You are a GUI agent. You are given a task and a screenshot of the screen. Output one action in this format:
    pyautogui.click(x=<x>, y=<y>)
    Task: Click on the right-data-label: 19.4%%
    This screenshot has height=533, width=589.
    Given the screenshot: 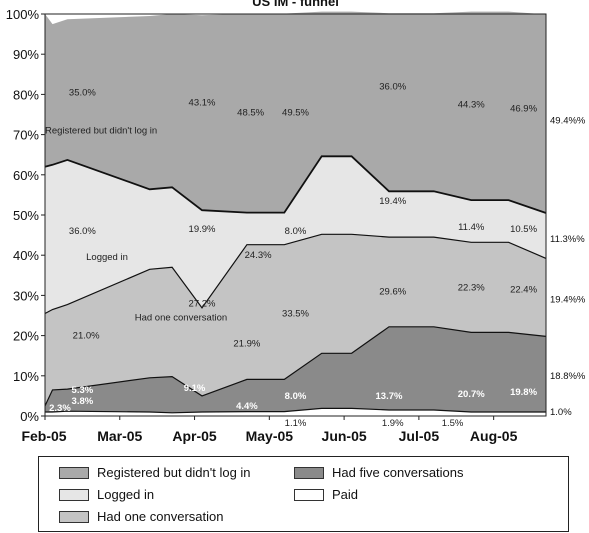 What is the action you would take?
    pyautogui.click(x=568, y=299)
    